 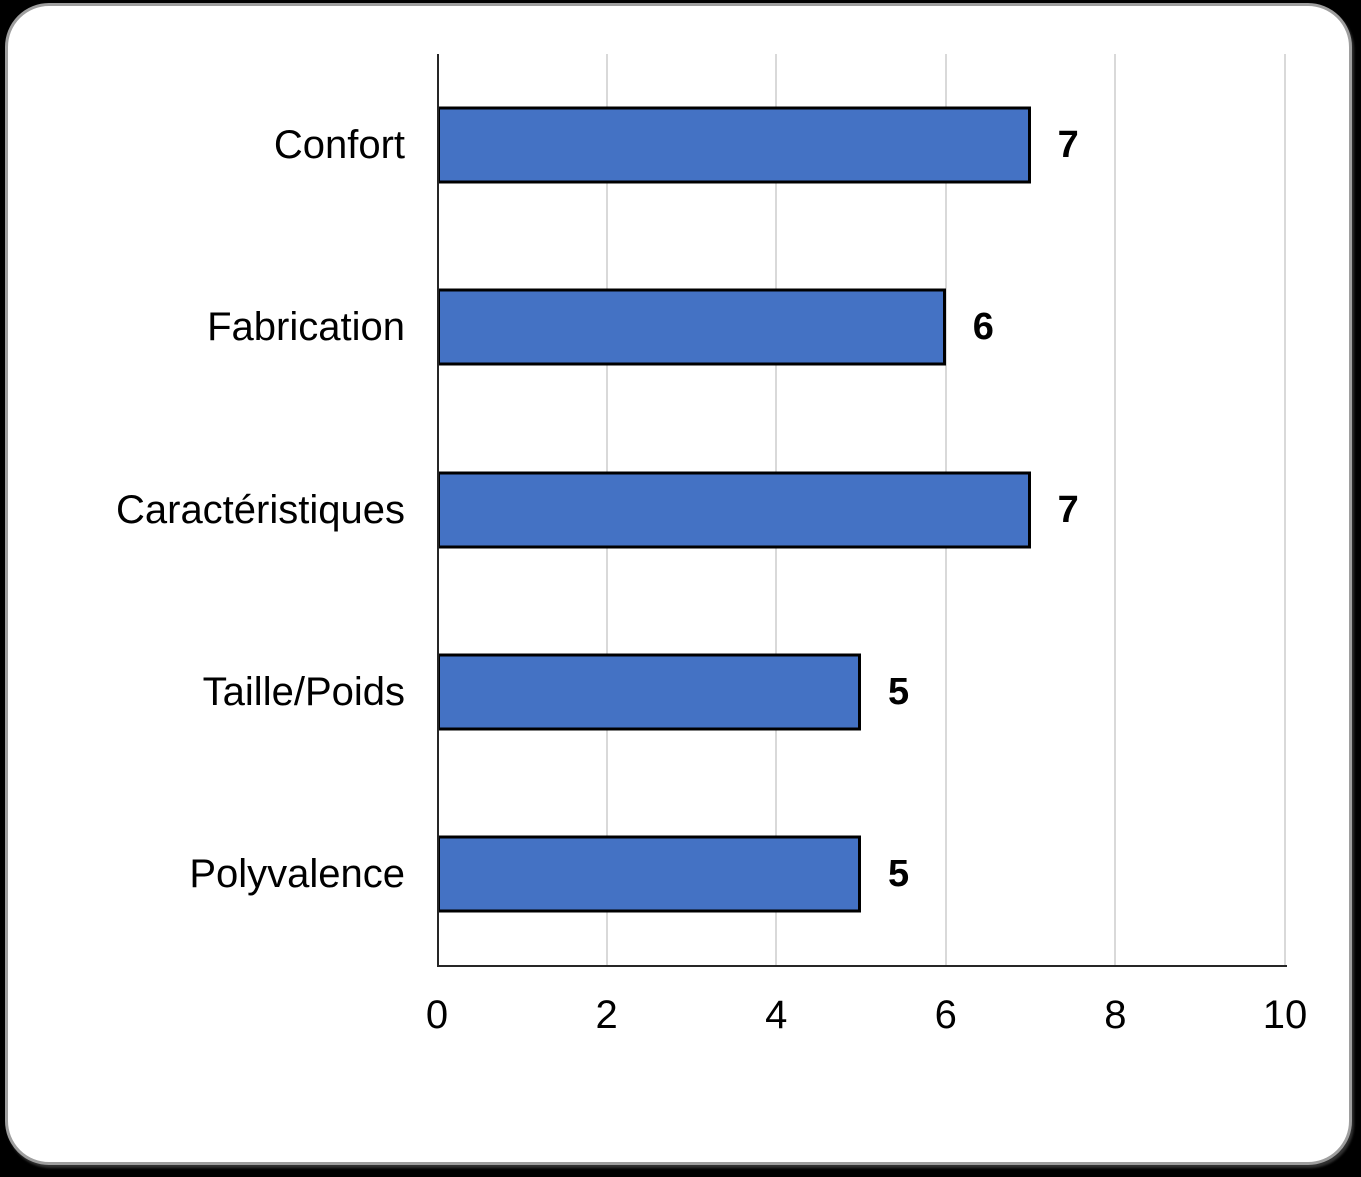 I want to click on x-tick-label: 2, so click(x=606, y=1015).